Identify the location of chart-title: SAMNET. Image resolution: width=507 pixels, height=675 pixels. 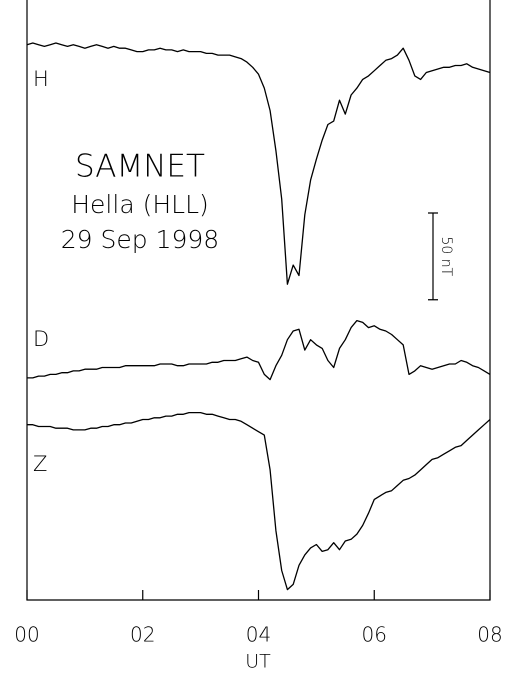
(140, 167).